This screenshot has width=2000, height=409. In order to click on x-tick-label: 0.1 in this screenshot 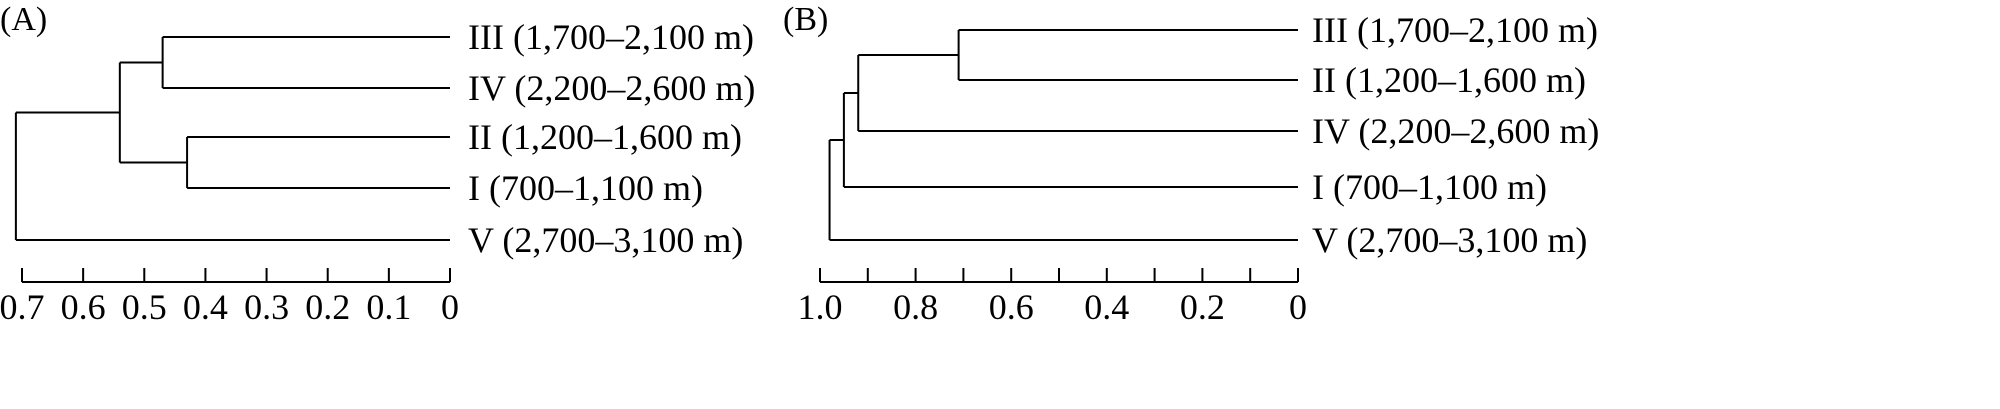, I will do `click(388, 307)`.